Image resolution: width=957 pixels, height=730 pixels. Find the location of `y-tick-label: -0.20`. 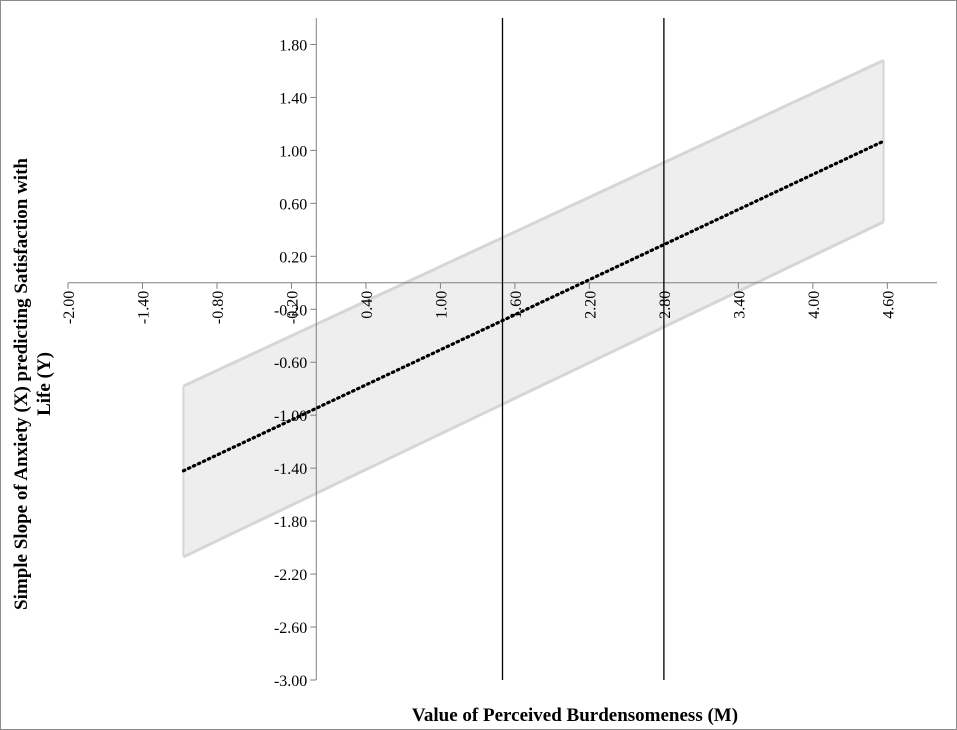

y-tick-label: -0.20 is located at coordinates (290, 310).